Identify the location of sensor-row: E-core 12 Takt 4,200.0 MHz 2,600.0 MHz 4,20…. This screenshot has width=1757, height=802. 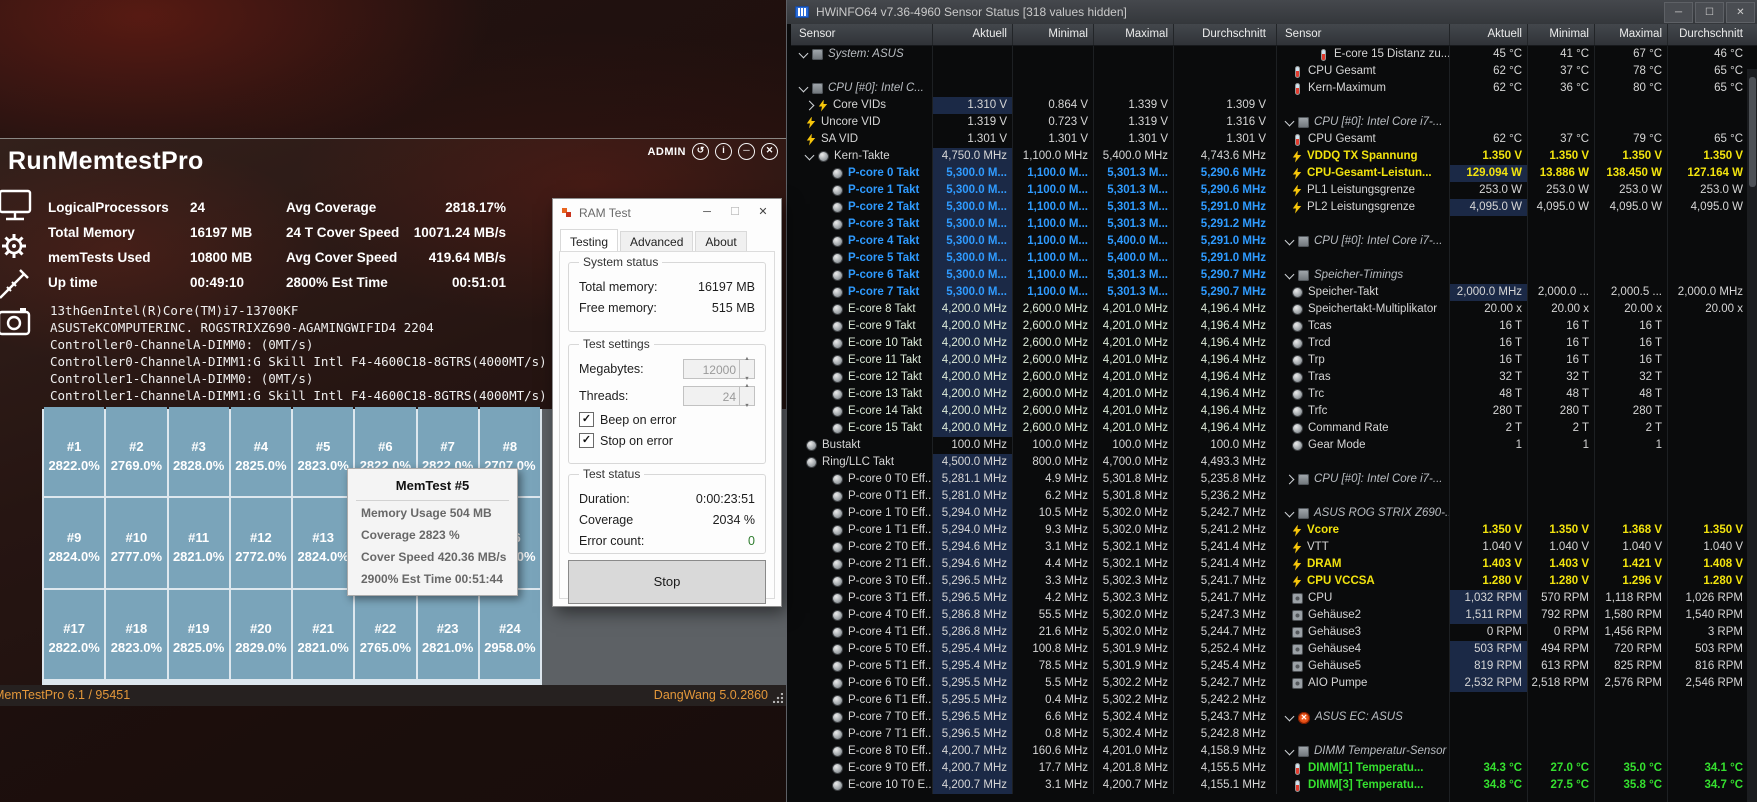
(1034, 377).